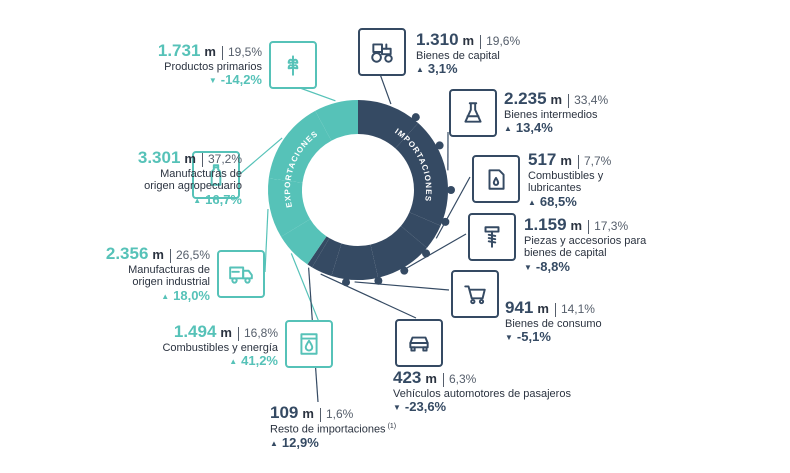  I want to click on category-name: origen industrial, so click(135, 282).